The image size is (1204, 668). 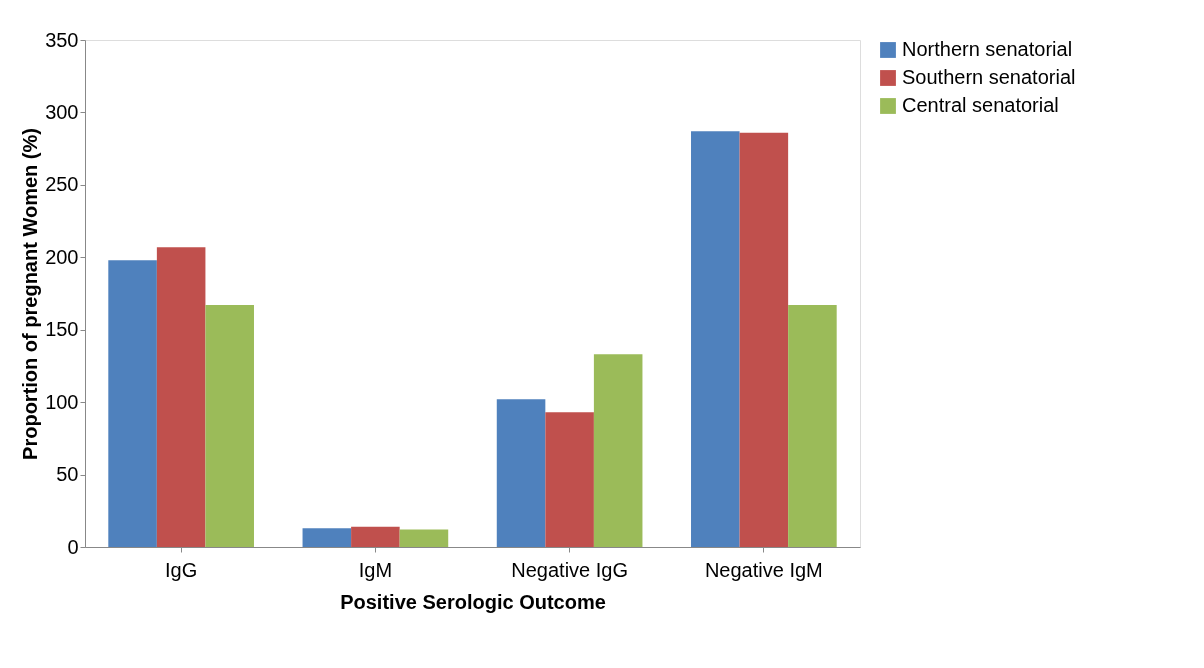 What do you see at coordinates (473, 601) in the screenshot?
I see `x-axis-title: Positive Serologic Outcome` at bounding box center [473, 601].